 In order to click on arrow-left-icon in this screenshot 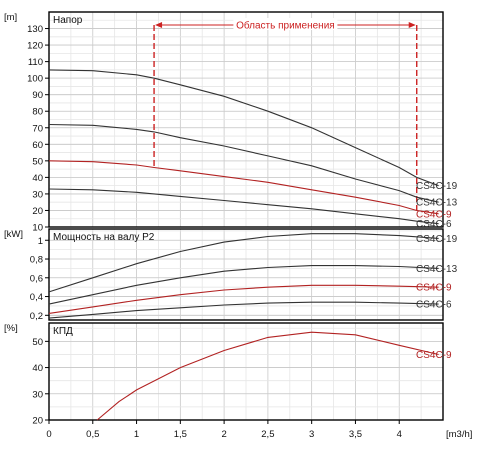, I will do `click(159, 25)`.